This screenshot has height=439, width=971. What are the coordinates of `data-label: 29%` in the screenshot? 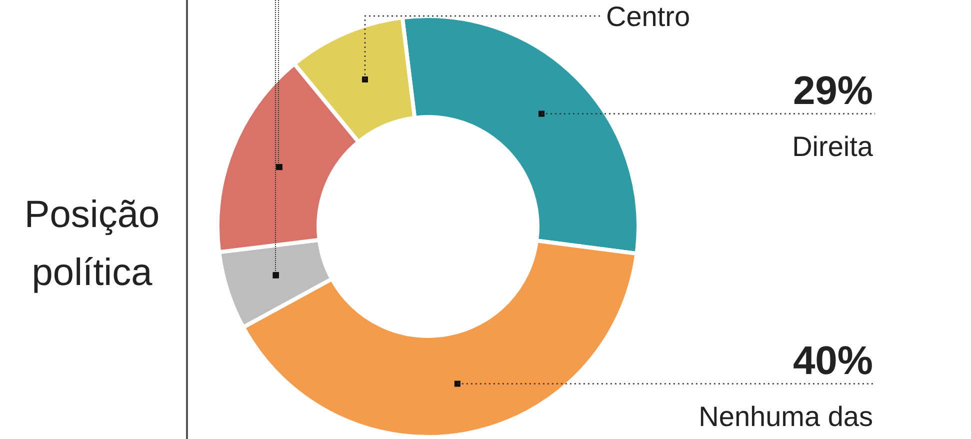 It's located at (832, 90).